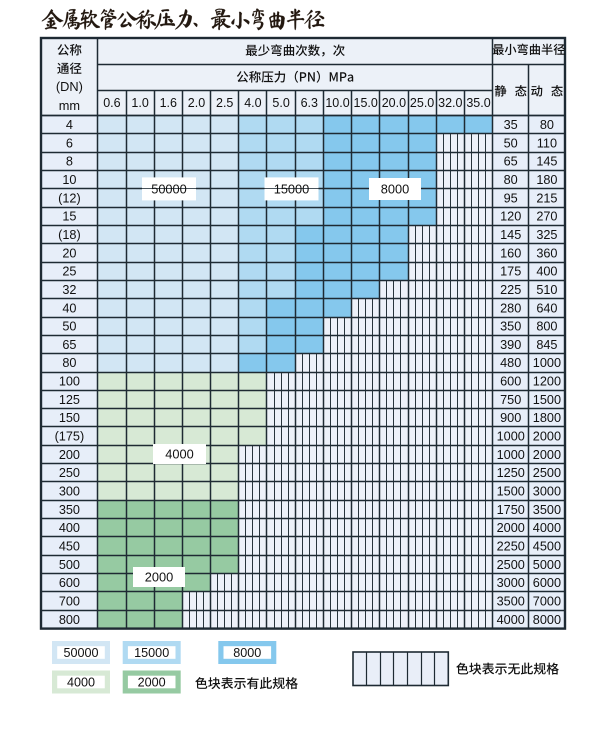  What do you see at coordinates (422, 103) in the screenshot?
I see `svg-text: 25.0` at bounding box center [422, 103].